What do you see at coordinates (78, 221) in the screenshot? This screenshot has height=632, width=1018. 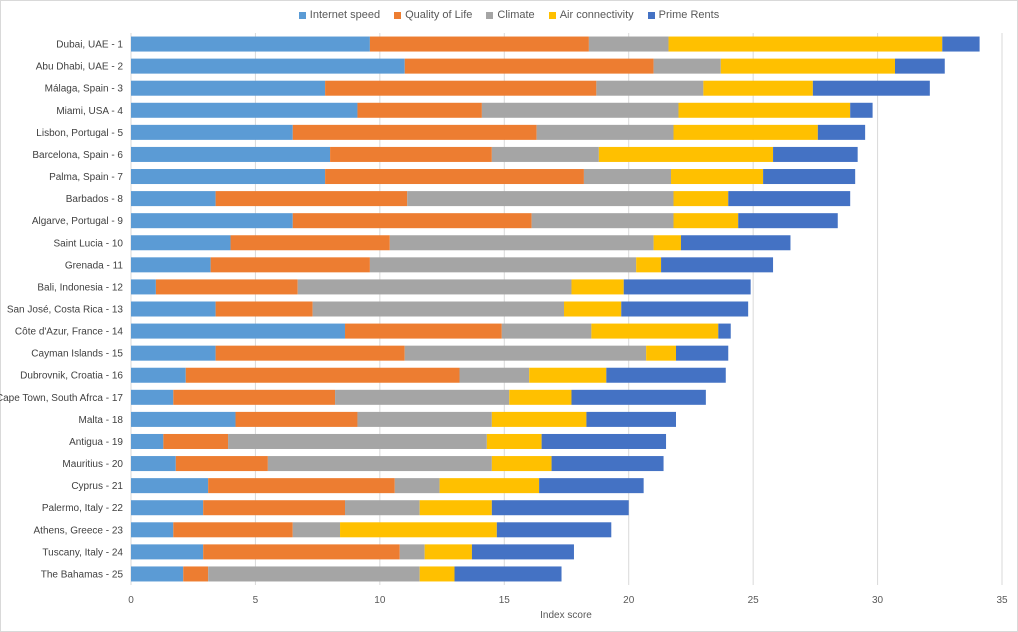 I see `category-label: Algarve, Portugal - 9` at bounding box center [78, 221].